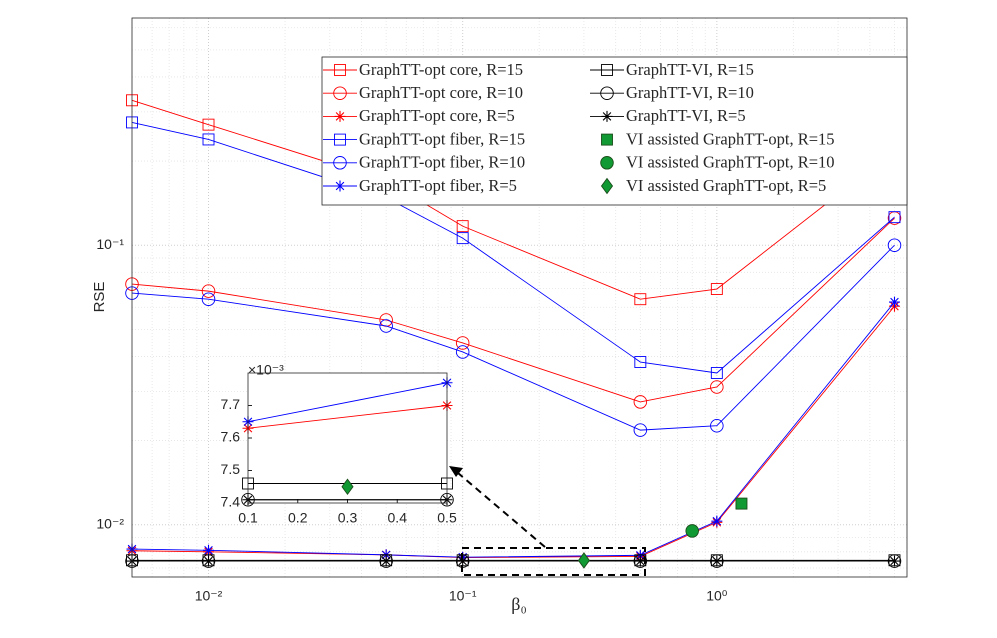 The height and width of the screenshot is (638, 997). Describe the element at coordinates (553, 561) in the screenshot. I see `zoom-box` at that location.